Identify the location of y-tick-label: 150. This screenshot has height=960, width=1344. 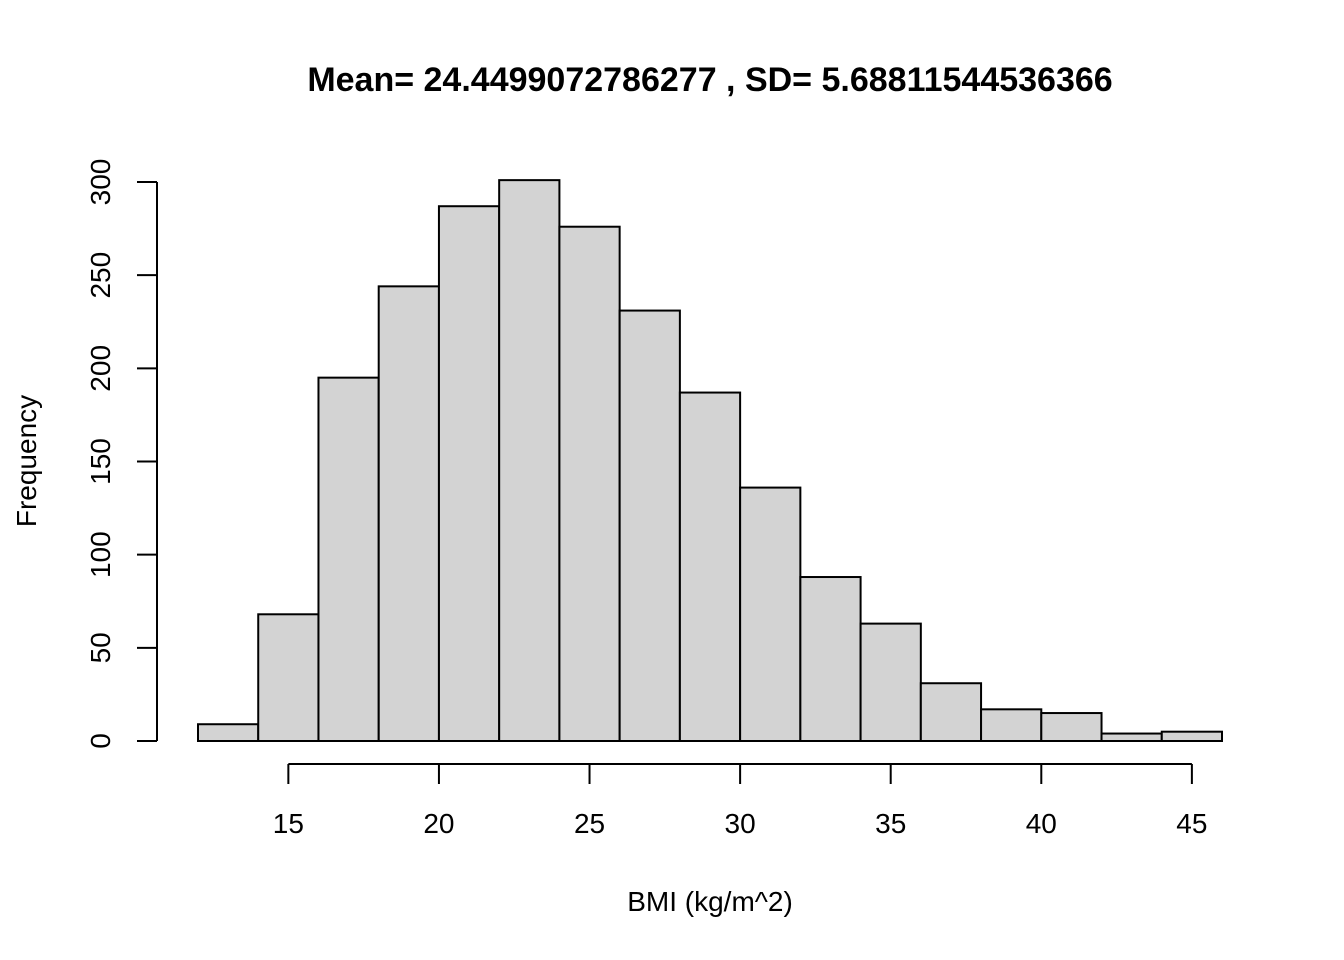
(100, 461).